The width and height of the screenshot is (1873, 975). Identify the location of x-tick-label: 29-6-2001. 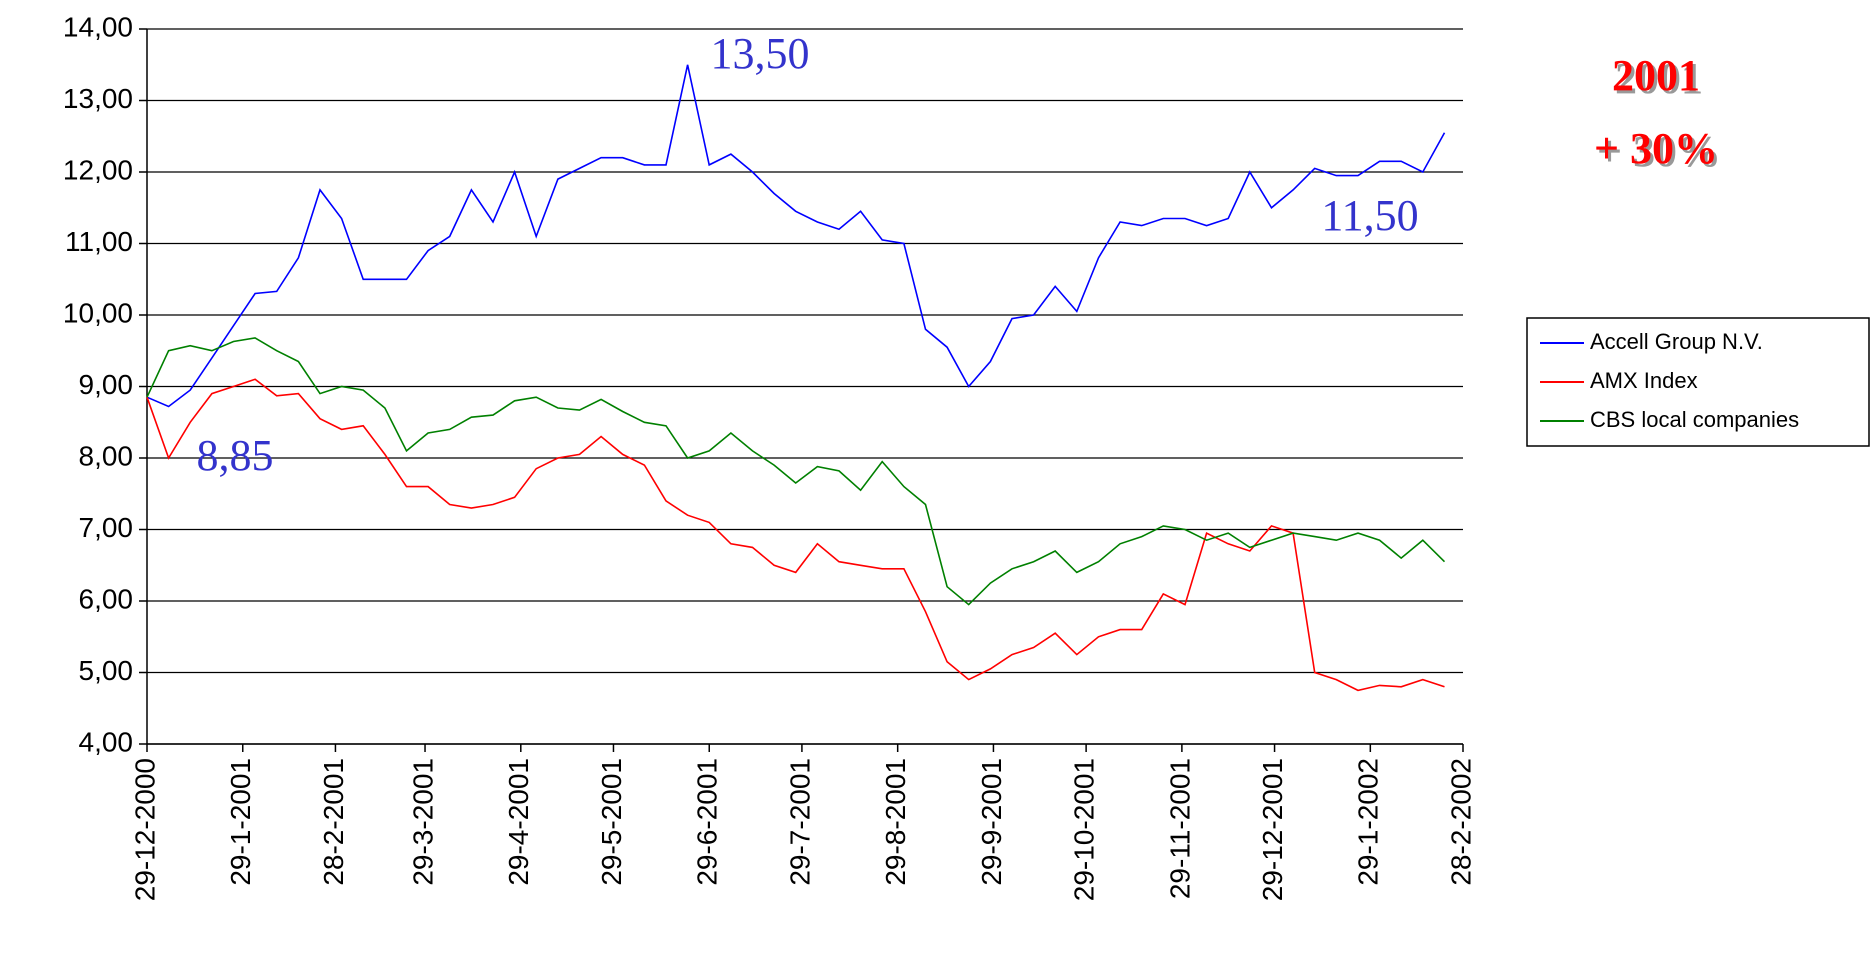
(707, 822).